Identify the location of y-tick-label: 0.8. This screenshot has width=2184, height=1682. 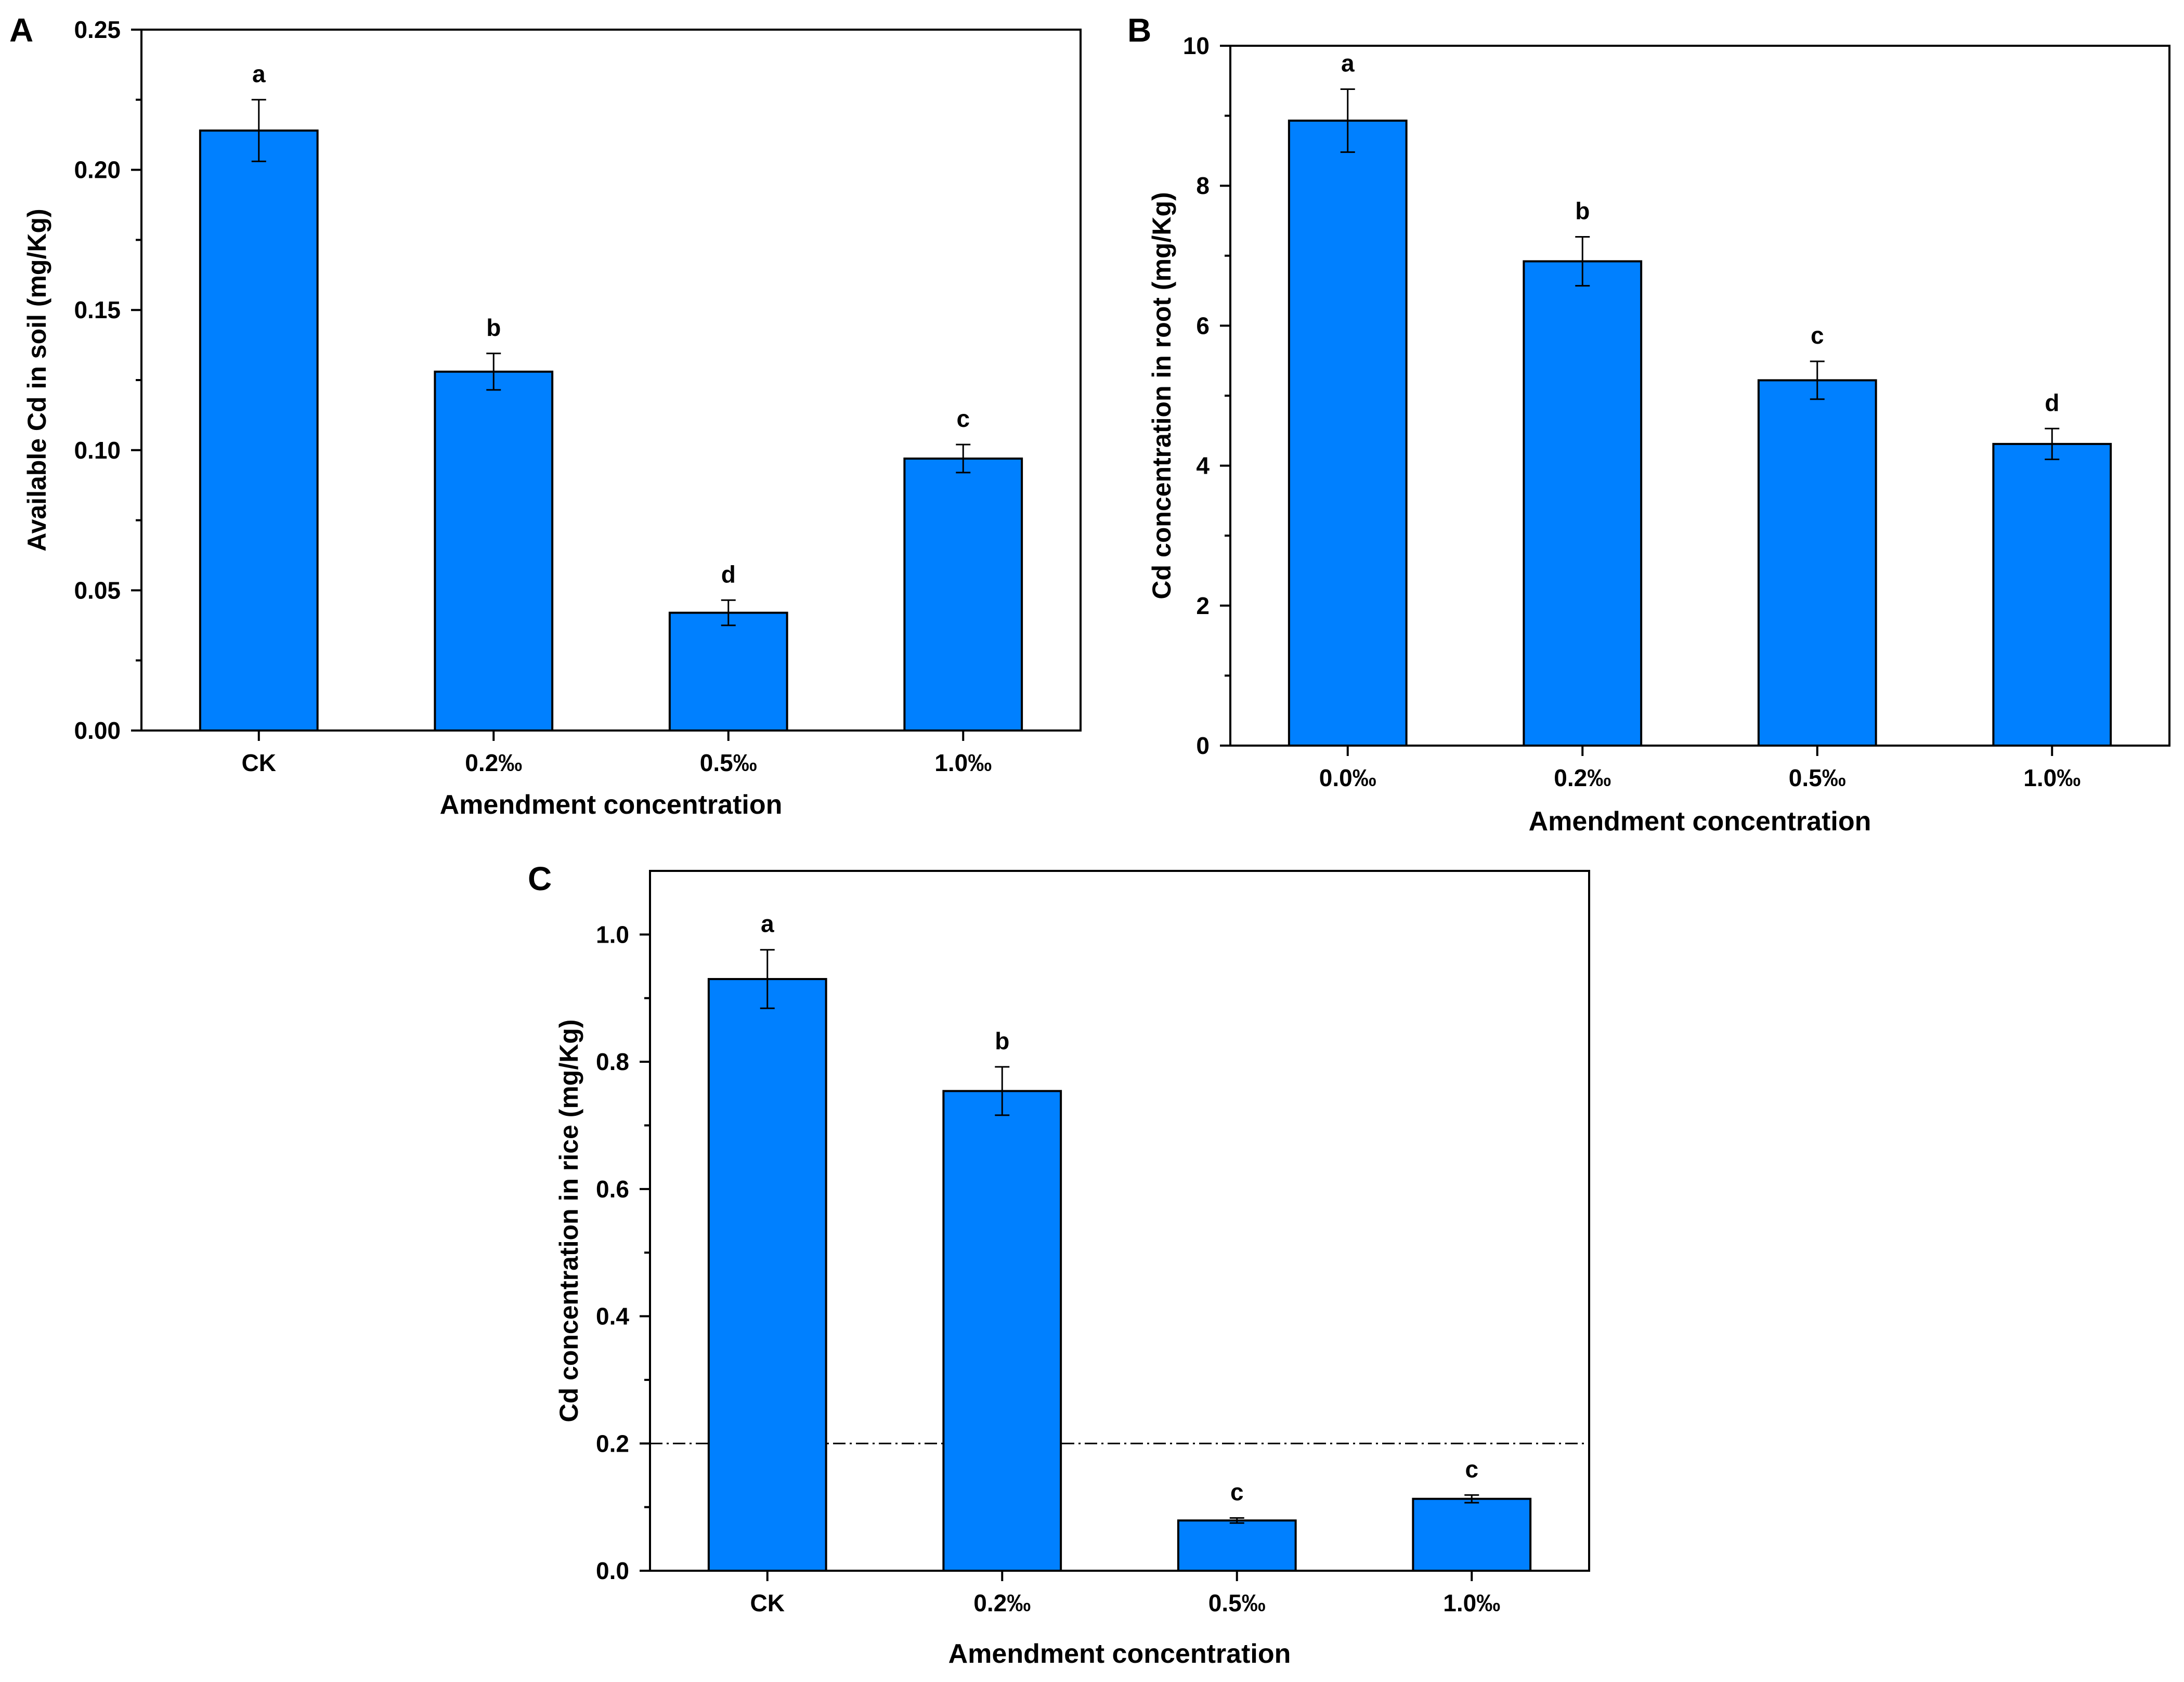
(613, 1062).